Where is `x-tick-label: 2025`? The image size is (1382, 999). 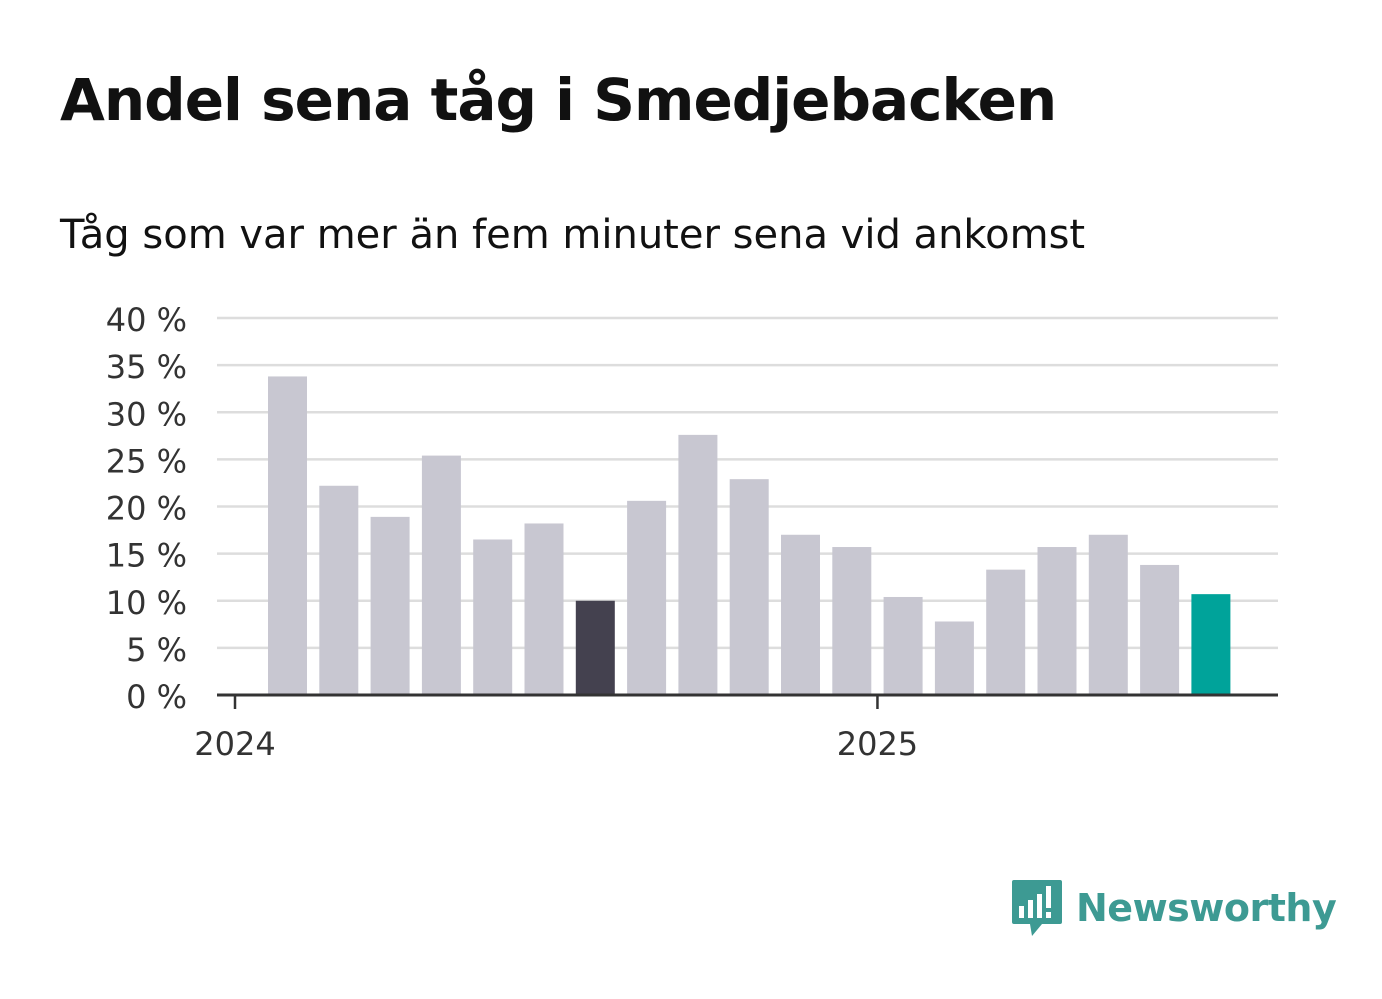
x-tick-label: 2025 is located at coordinates (877, 744).